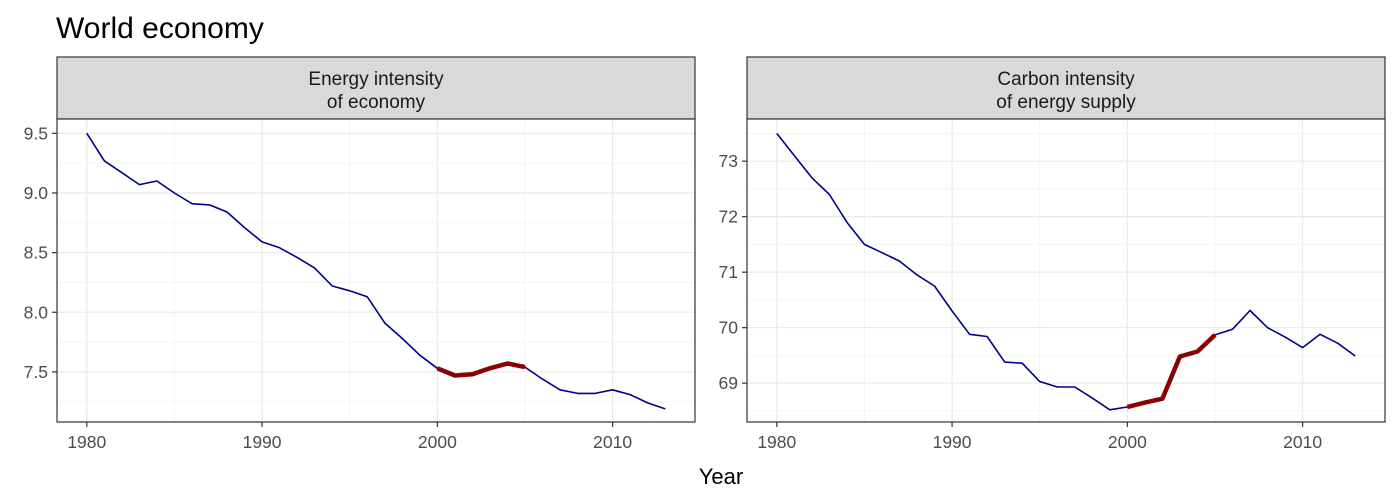  What do you see at coordinates (721, 476) in the screenshot?
I see `x-axis-title: Year` at bounding box center [721, 476].